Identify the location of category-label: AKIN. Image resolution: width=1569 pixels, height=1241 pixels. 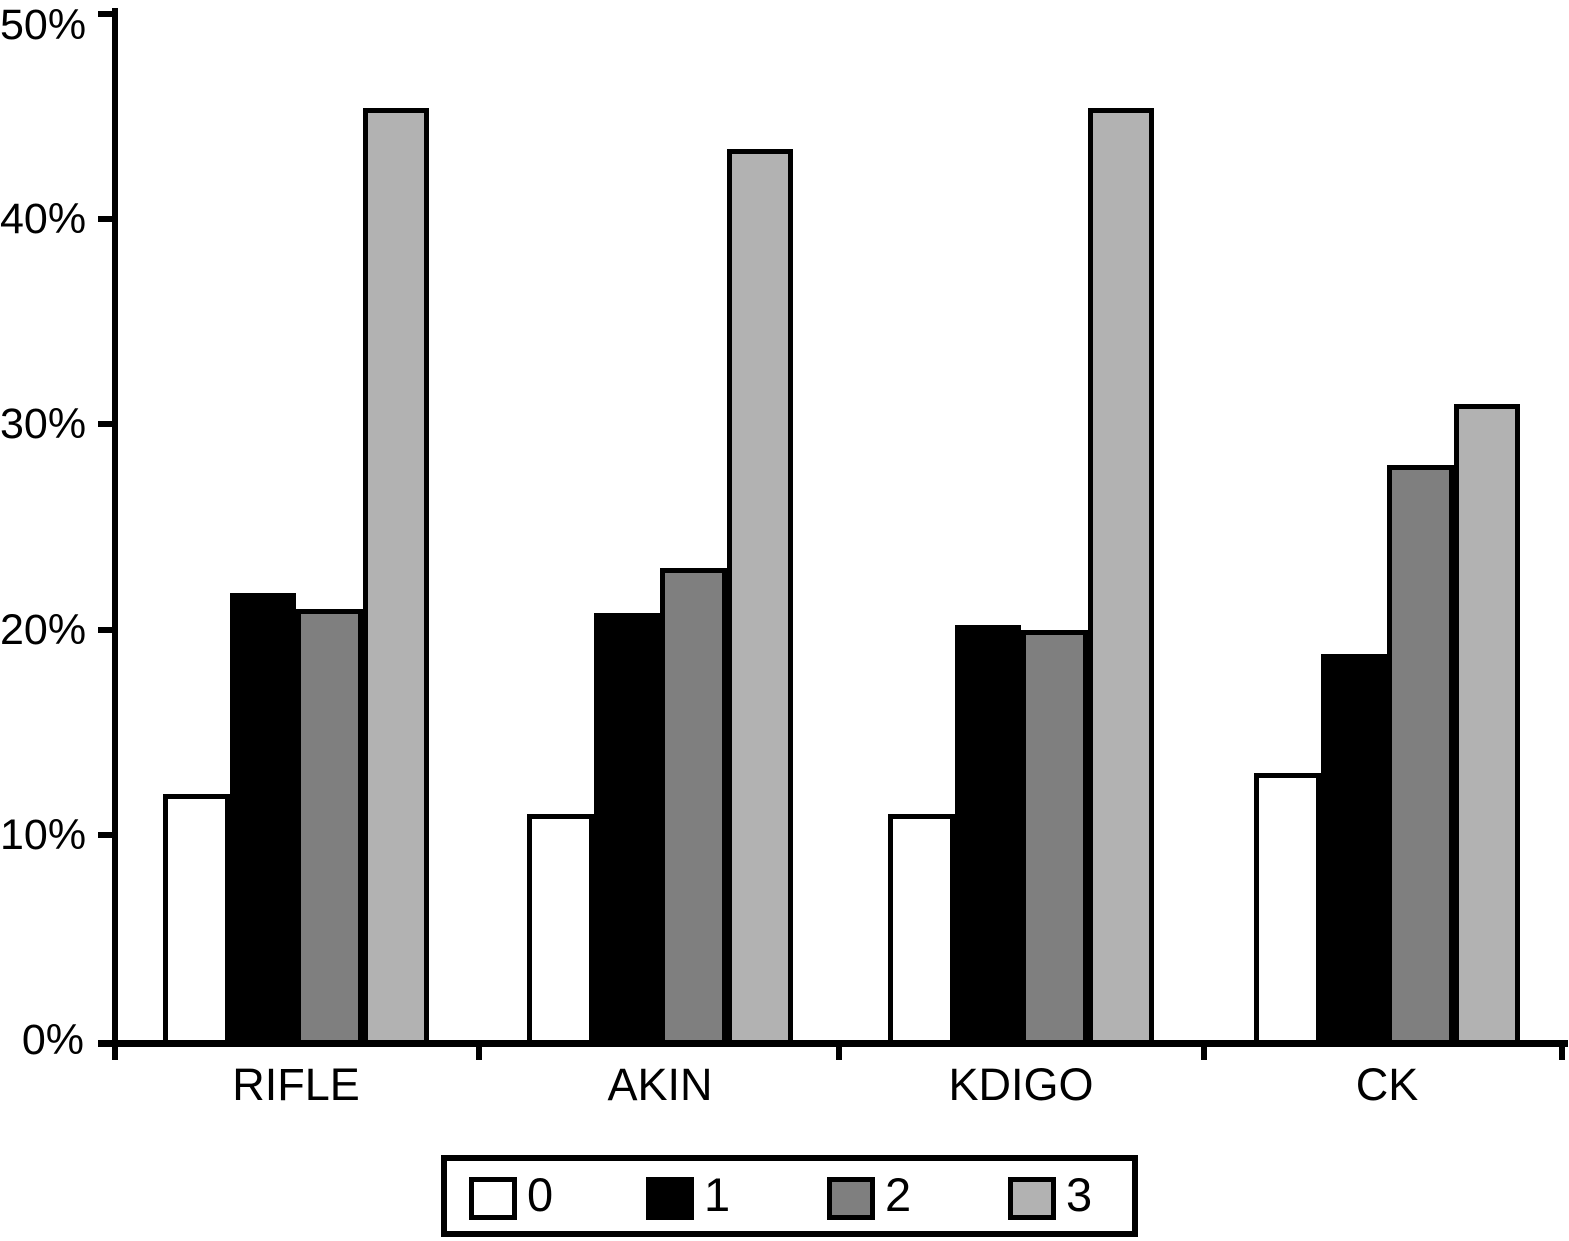
(660, 1084).